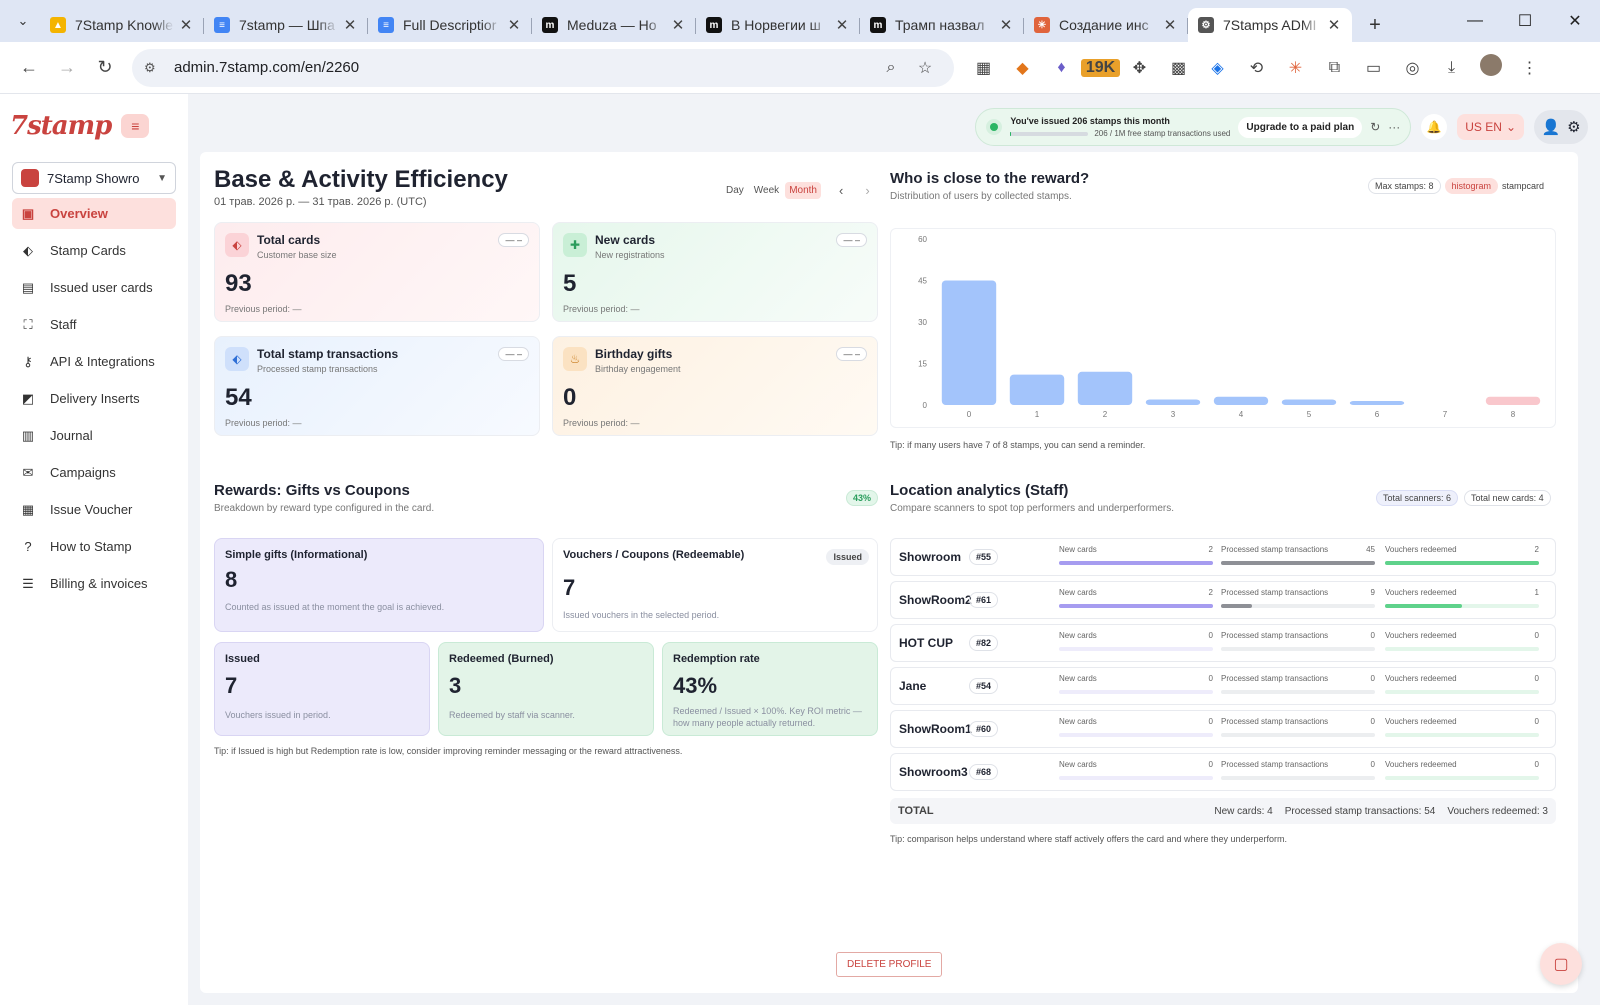 The height and width of the screenshot is (1005, 1600). Describe the element at coordinates (1523, 186) in the screenshot. I see `stampcard-toggle: stampcard` at that location.